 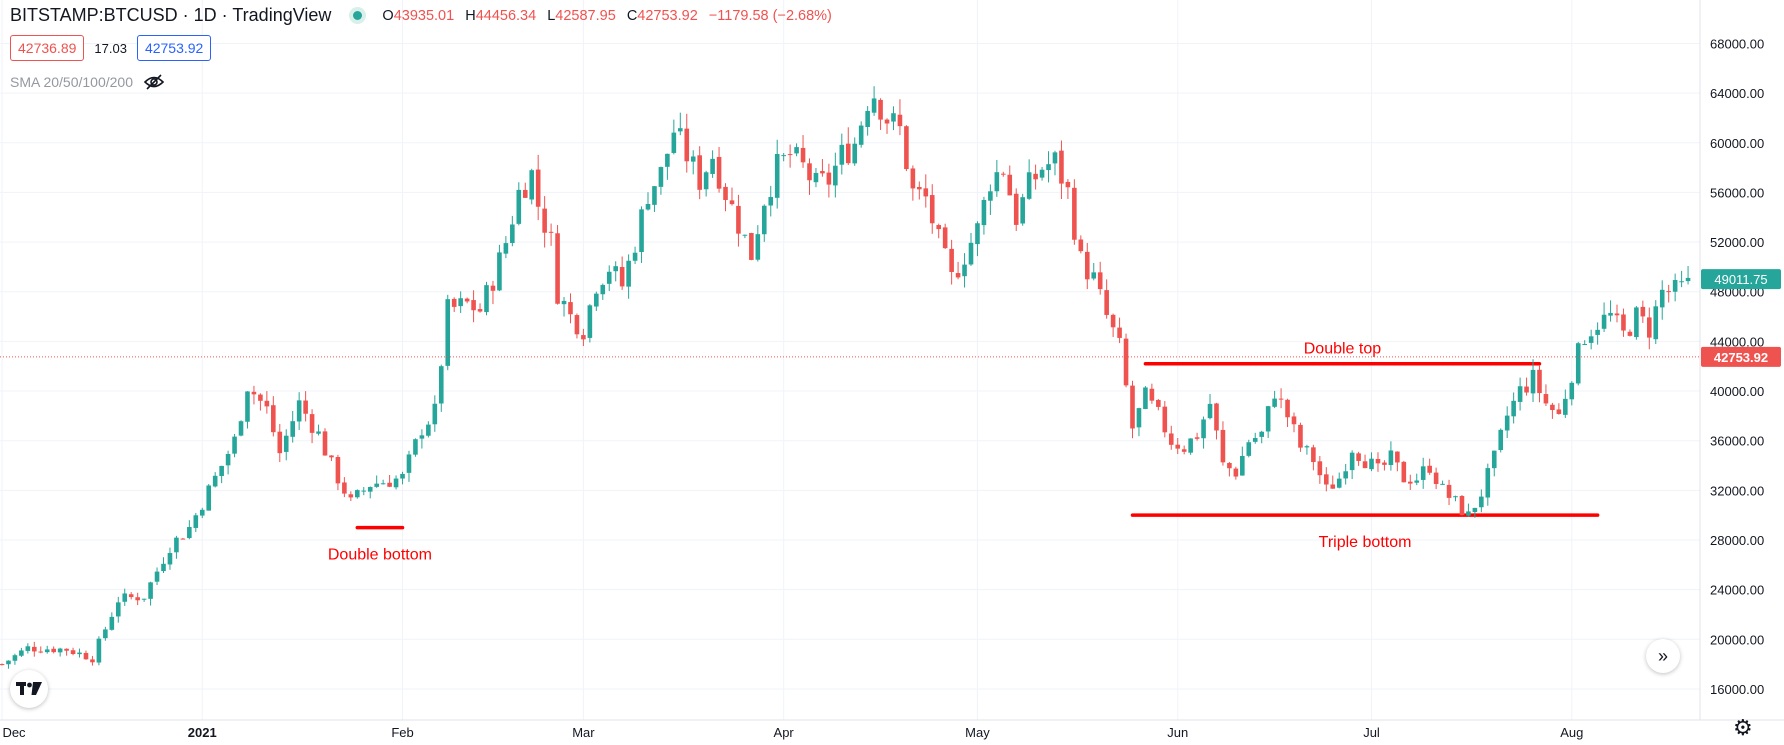 What do you see at coordinates (892, 732) in the screenshot?
I see `time-axis: Dec 2021 Feb Mar Apr May Jun Jul Aug` at bounding box center [892, 732].